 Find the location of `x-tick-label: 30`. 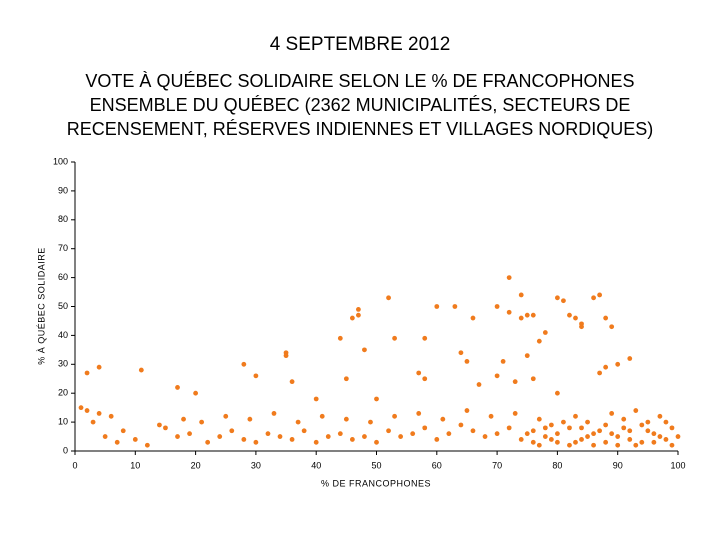

x-tick-label: 30 is located at coordinates (256, 465).